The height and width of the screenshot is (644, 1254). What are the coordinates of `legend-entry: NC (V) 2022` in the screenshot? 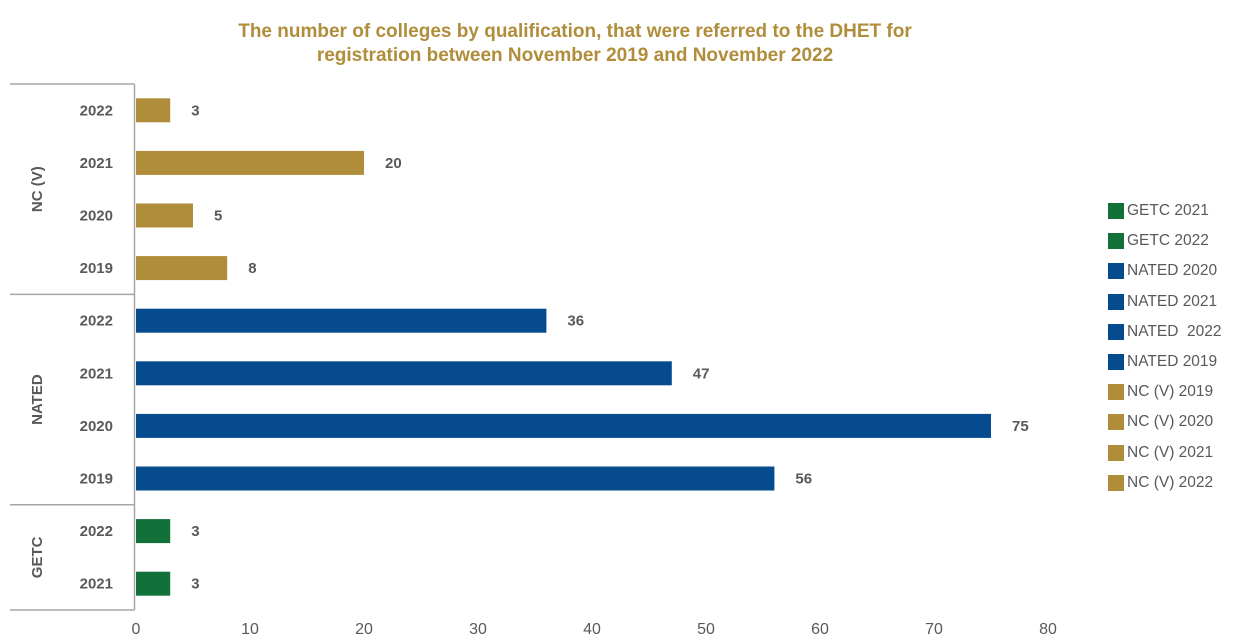 It's located at (1164, 483).